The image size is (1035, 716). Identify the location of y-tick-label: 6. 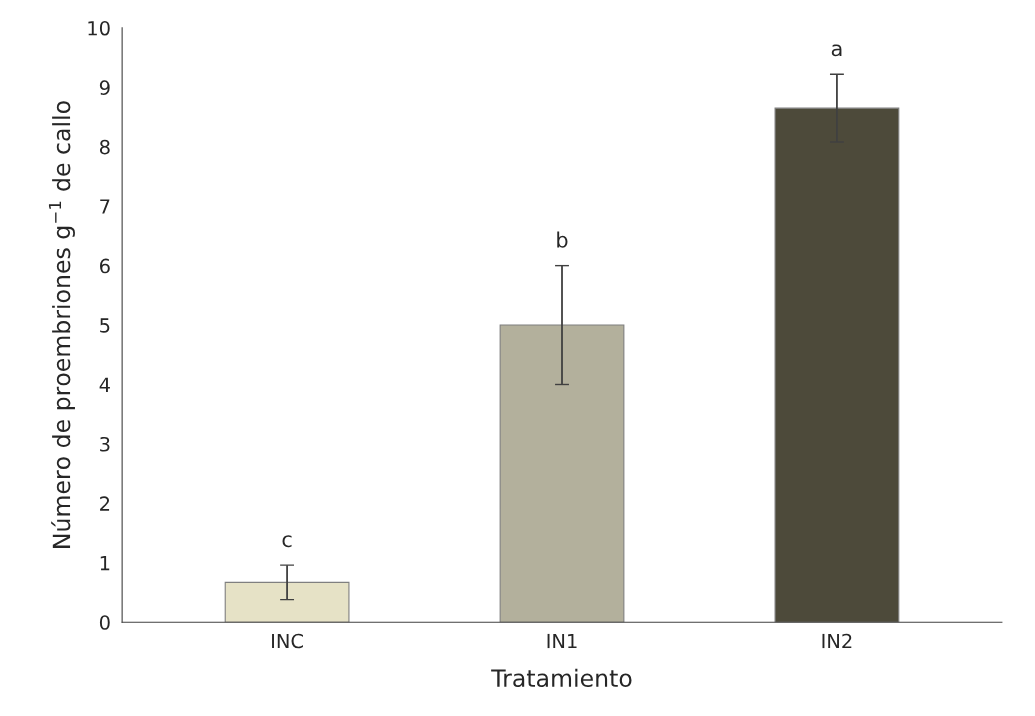
(105, 266).